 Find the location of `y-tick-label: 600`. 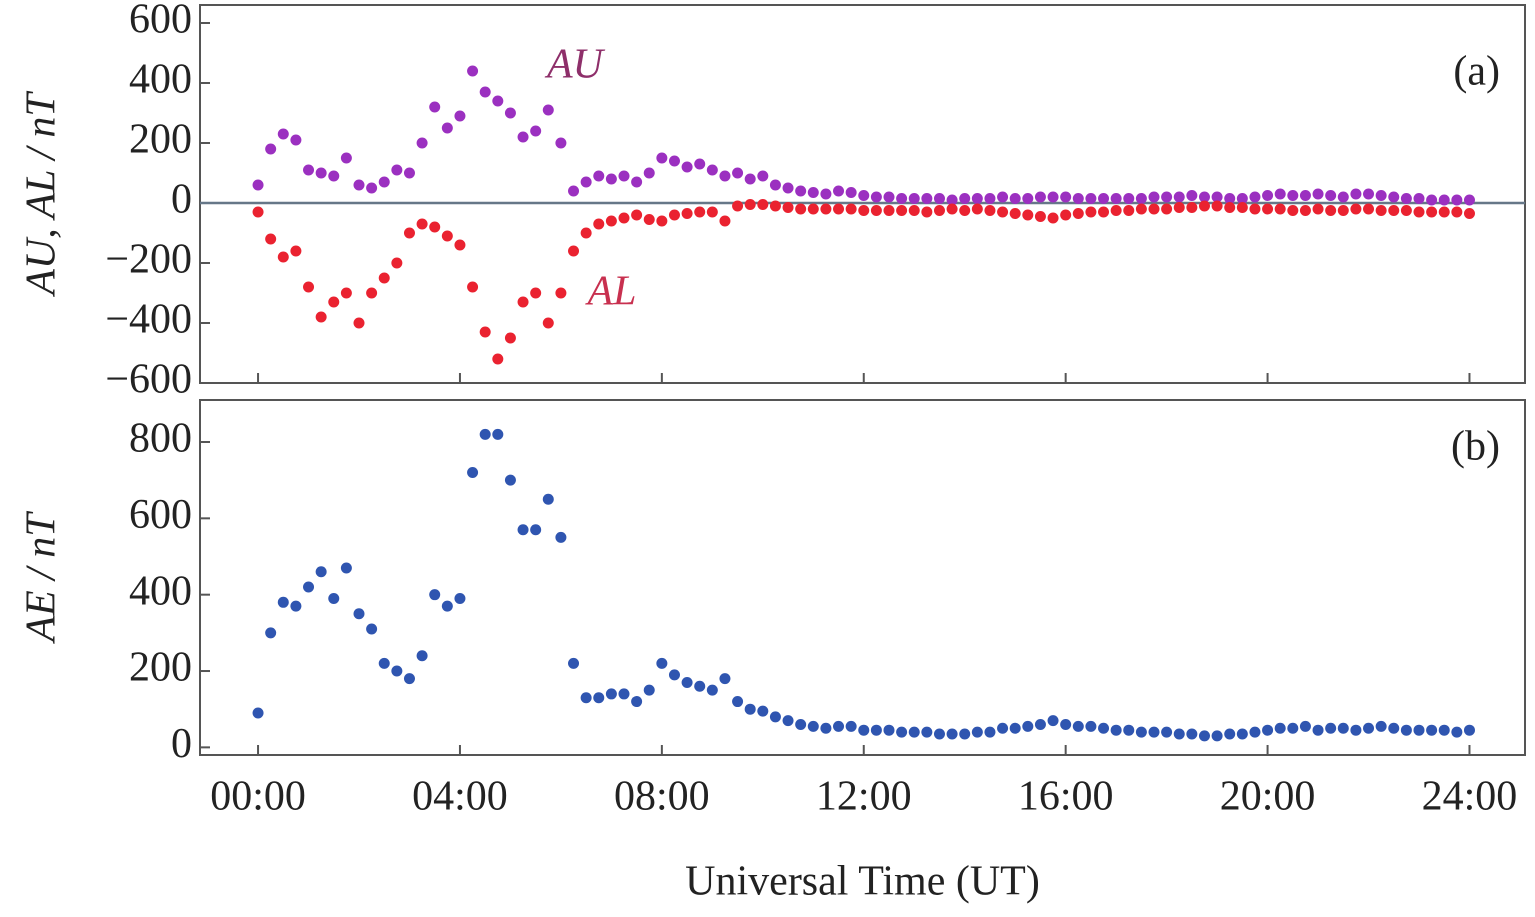

y-tick-label: 600 is located at coordinates (160, 515).